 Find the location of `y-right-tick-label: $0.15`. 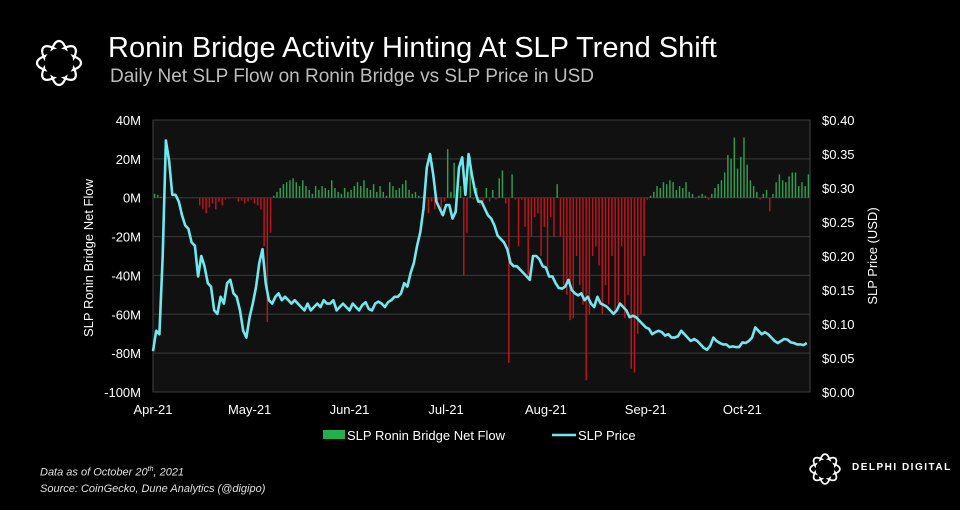

y-right-tick-label: $0.15 is located at coordinates (838, 290).